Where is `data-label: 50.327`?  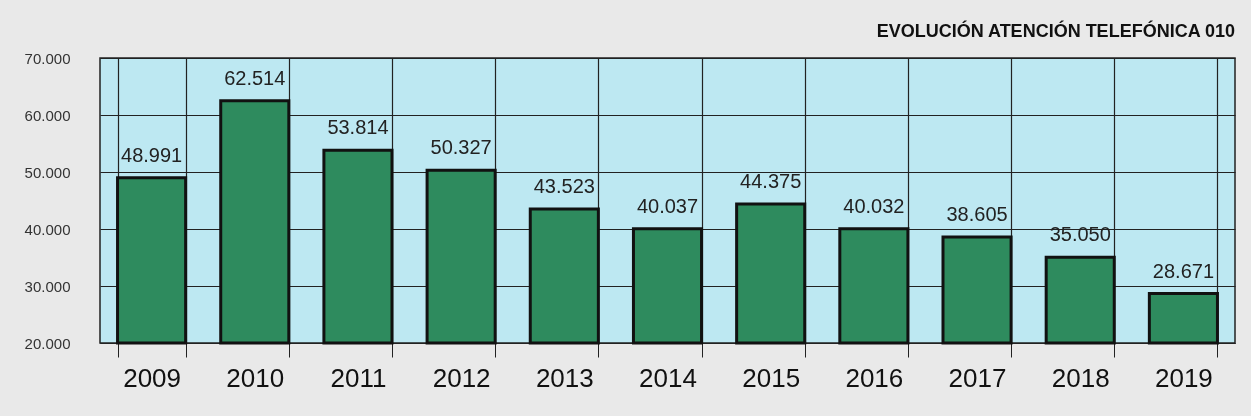 data-label: 50.327 is located at coordinates (461, 147).